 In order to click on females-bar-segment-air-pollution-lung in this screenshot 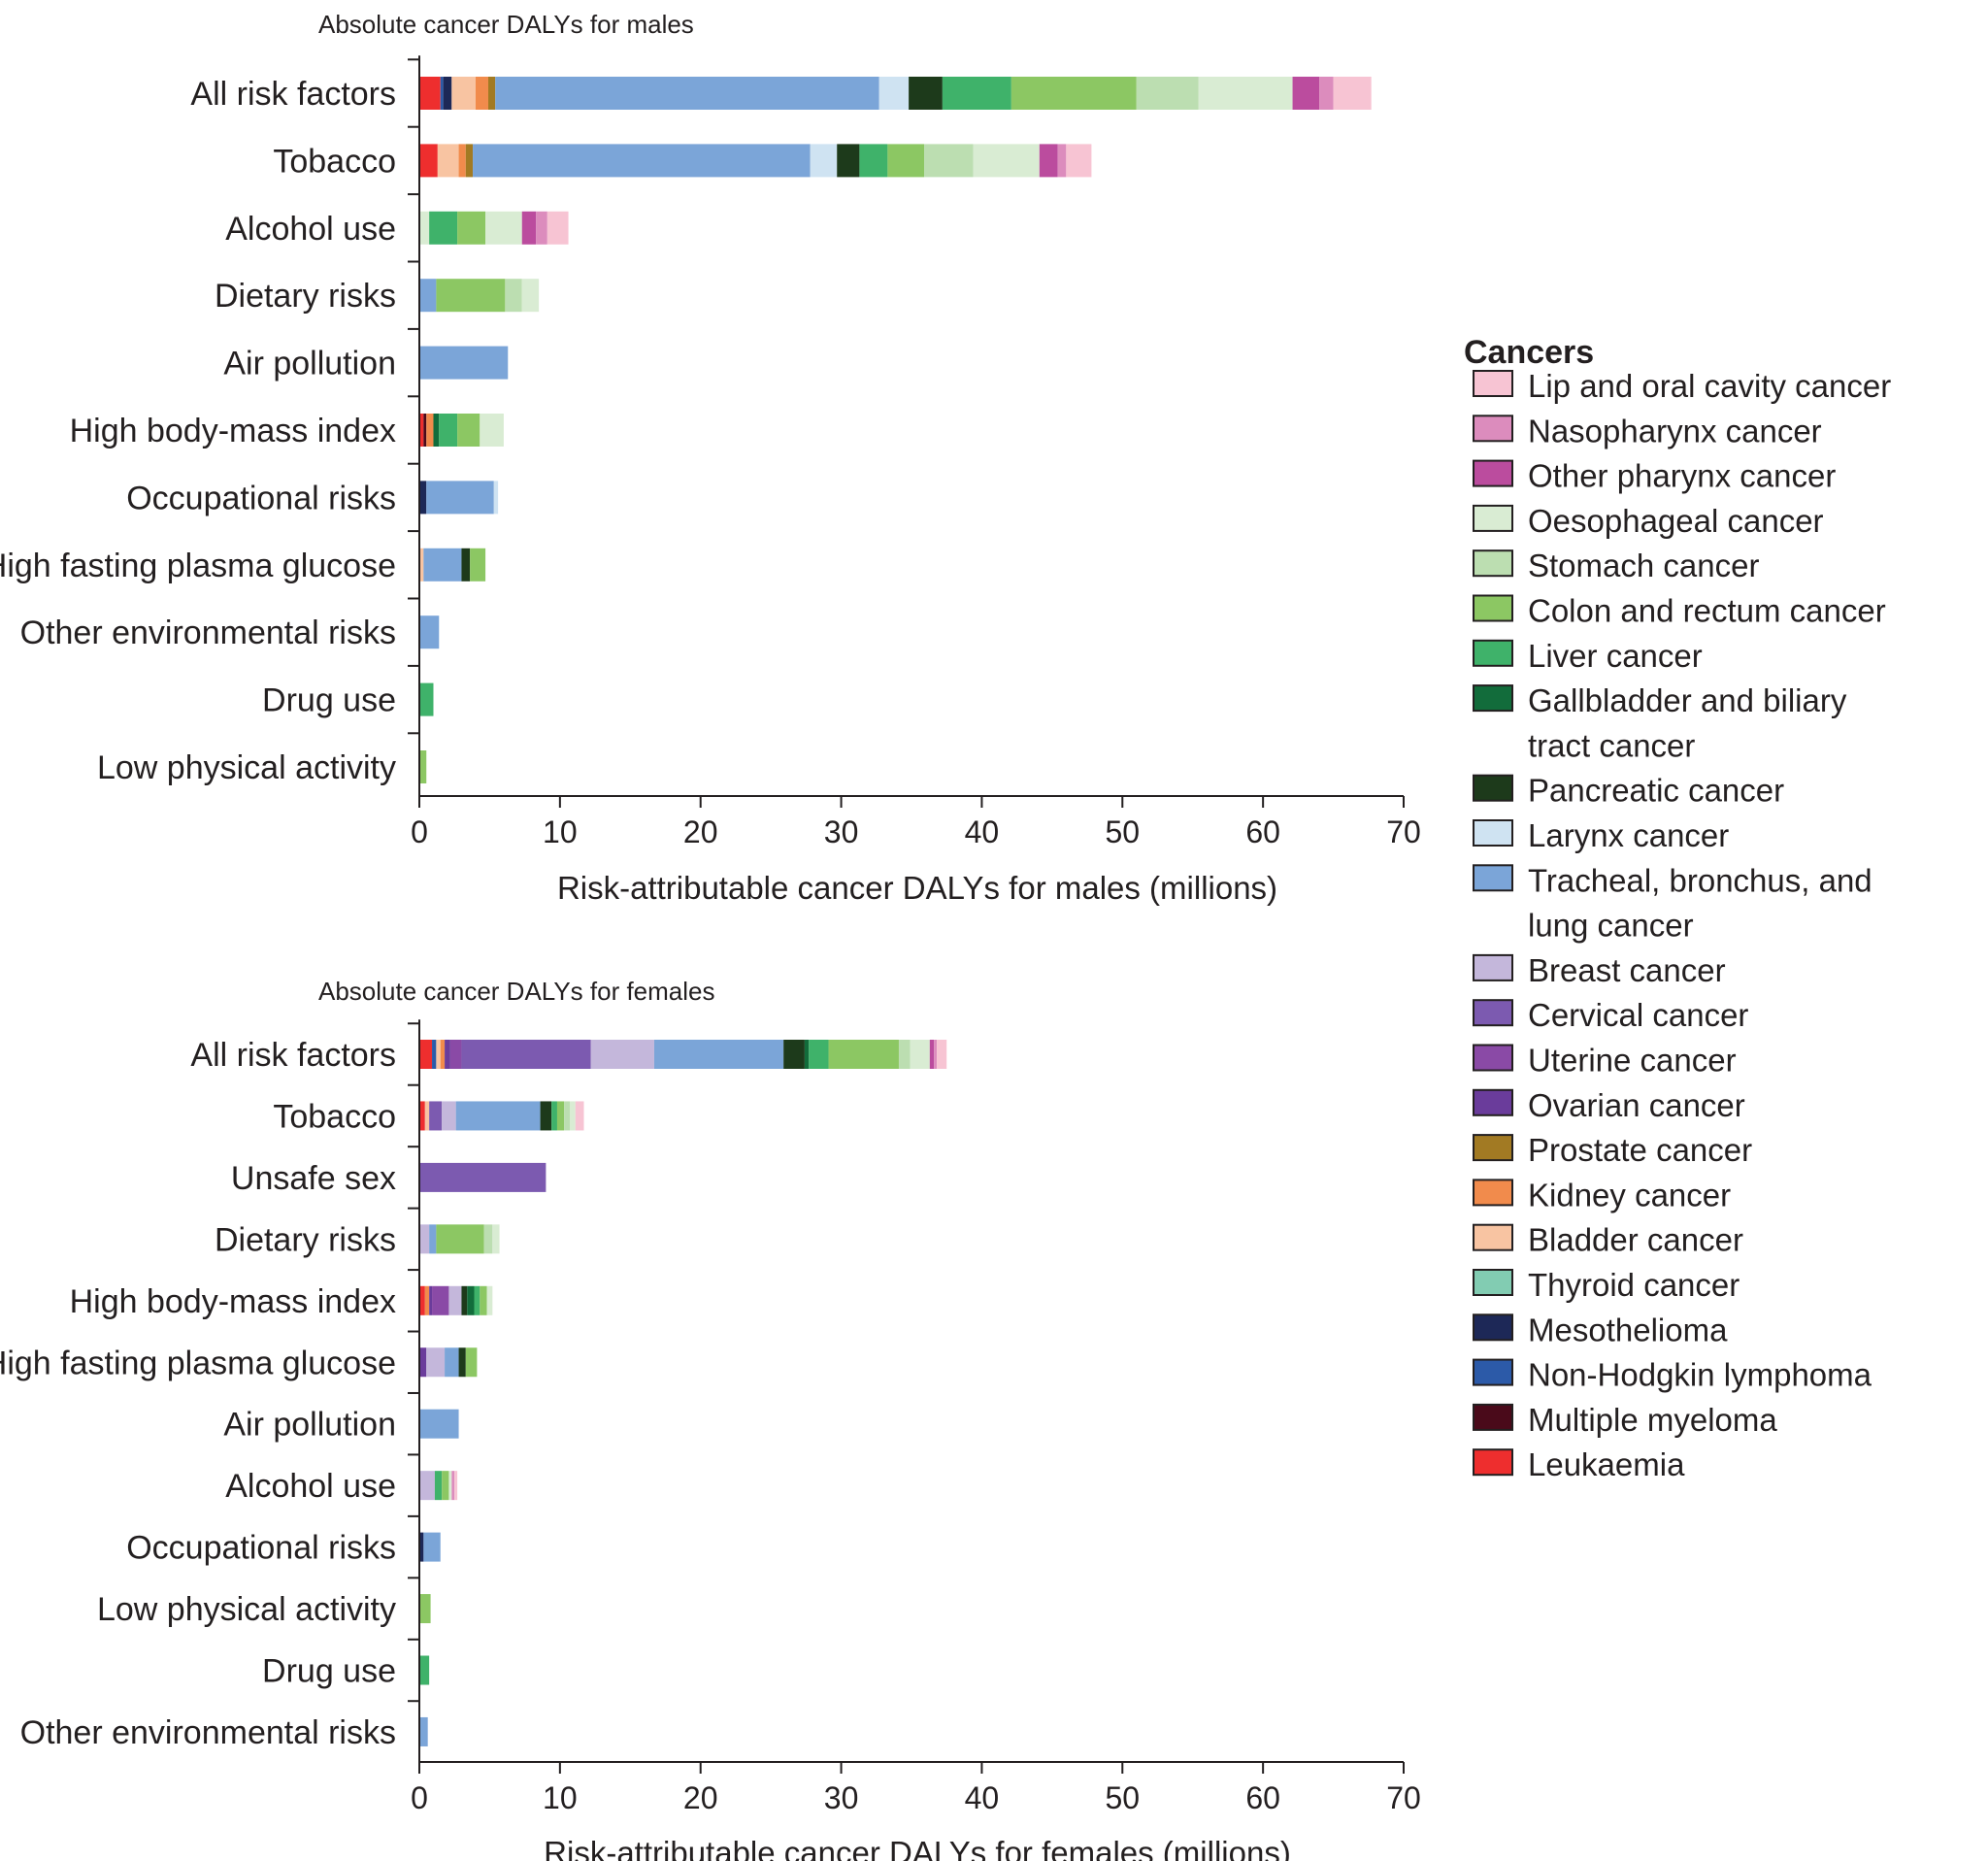, I will do `click(439, 1424)`.